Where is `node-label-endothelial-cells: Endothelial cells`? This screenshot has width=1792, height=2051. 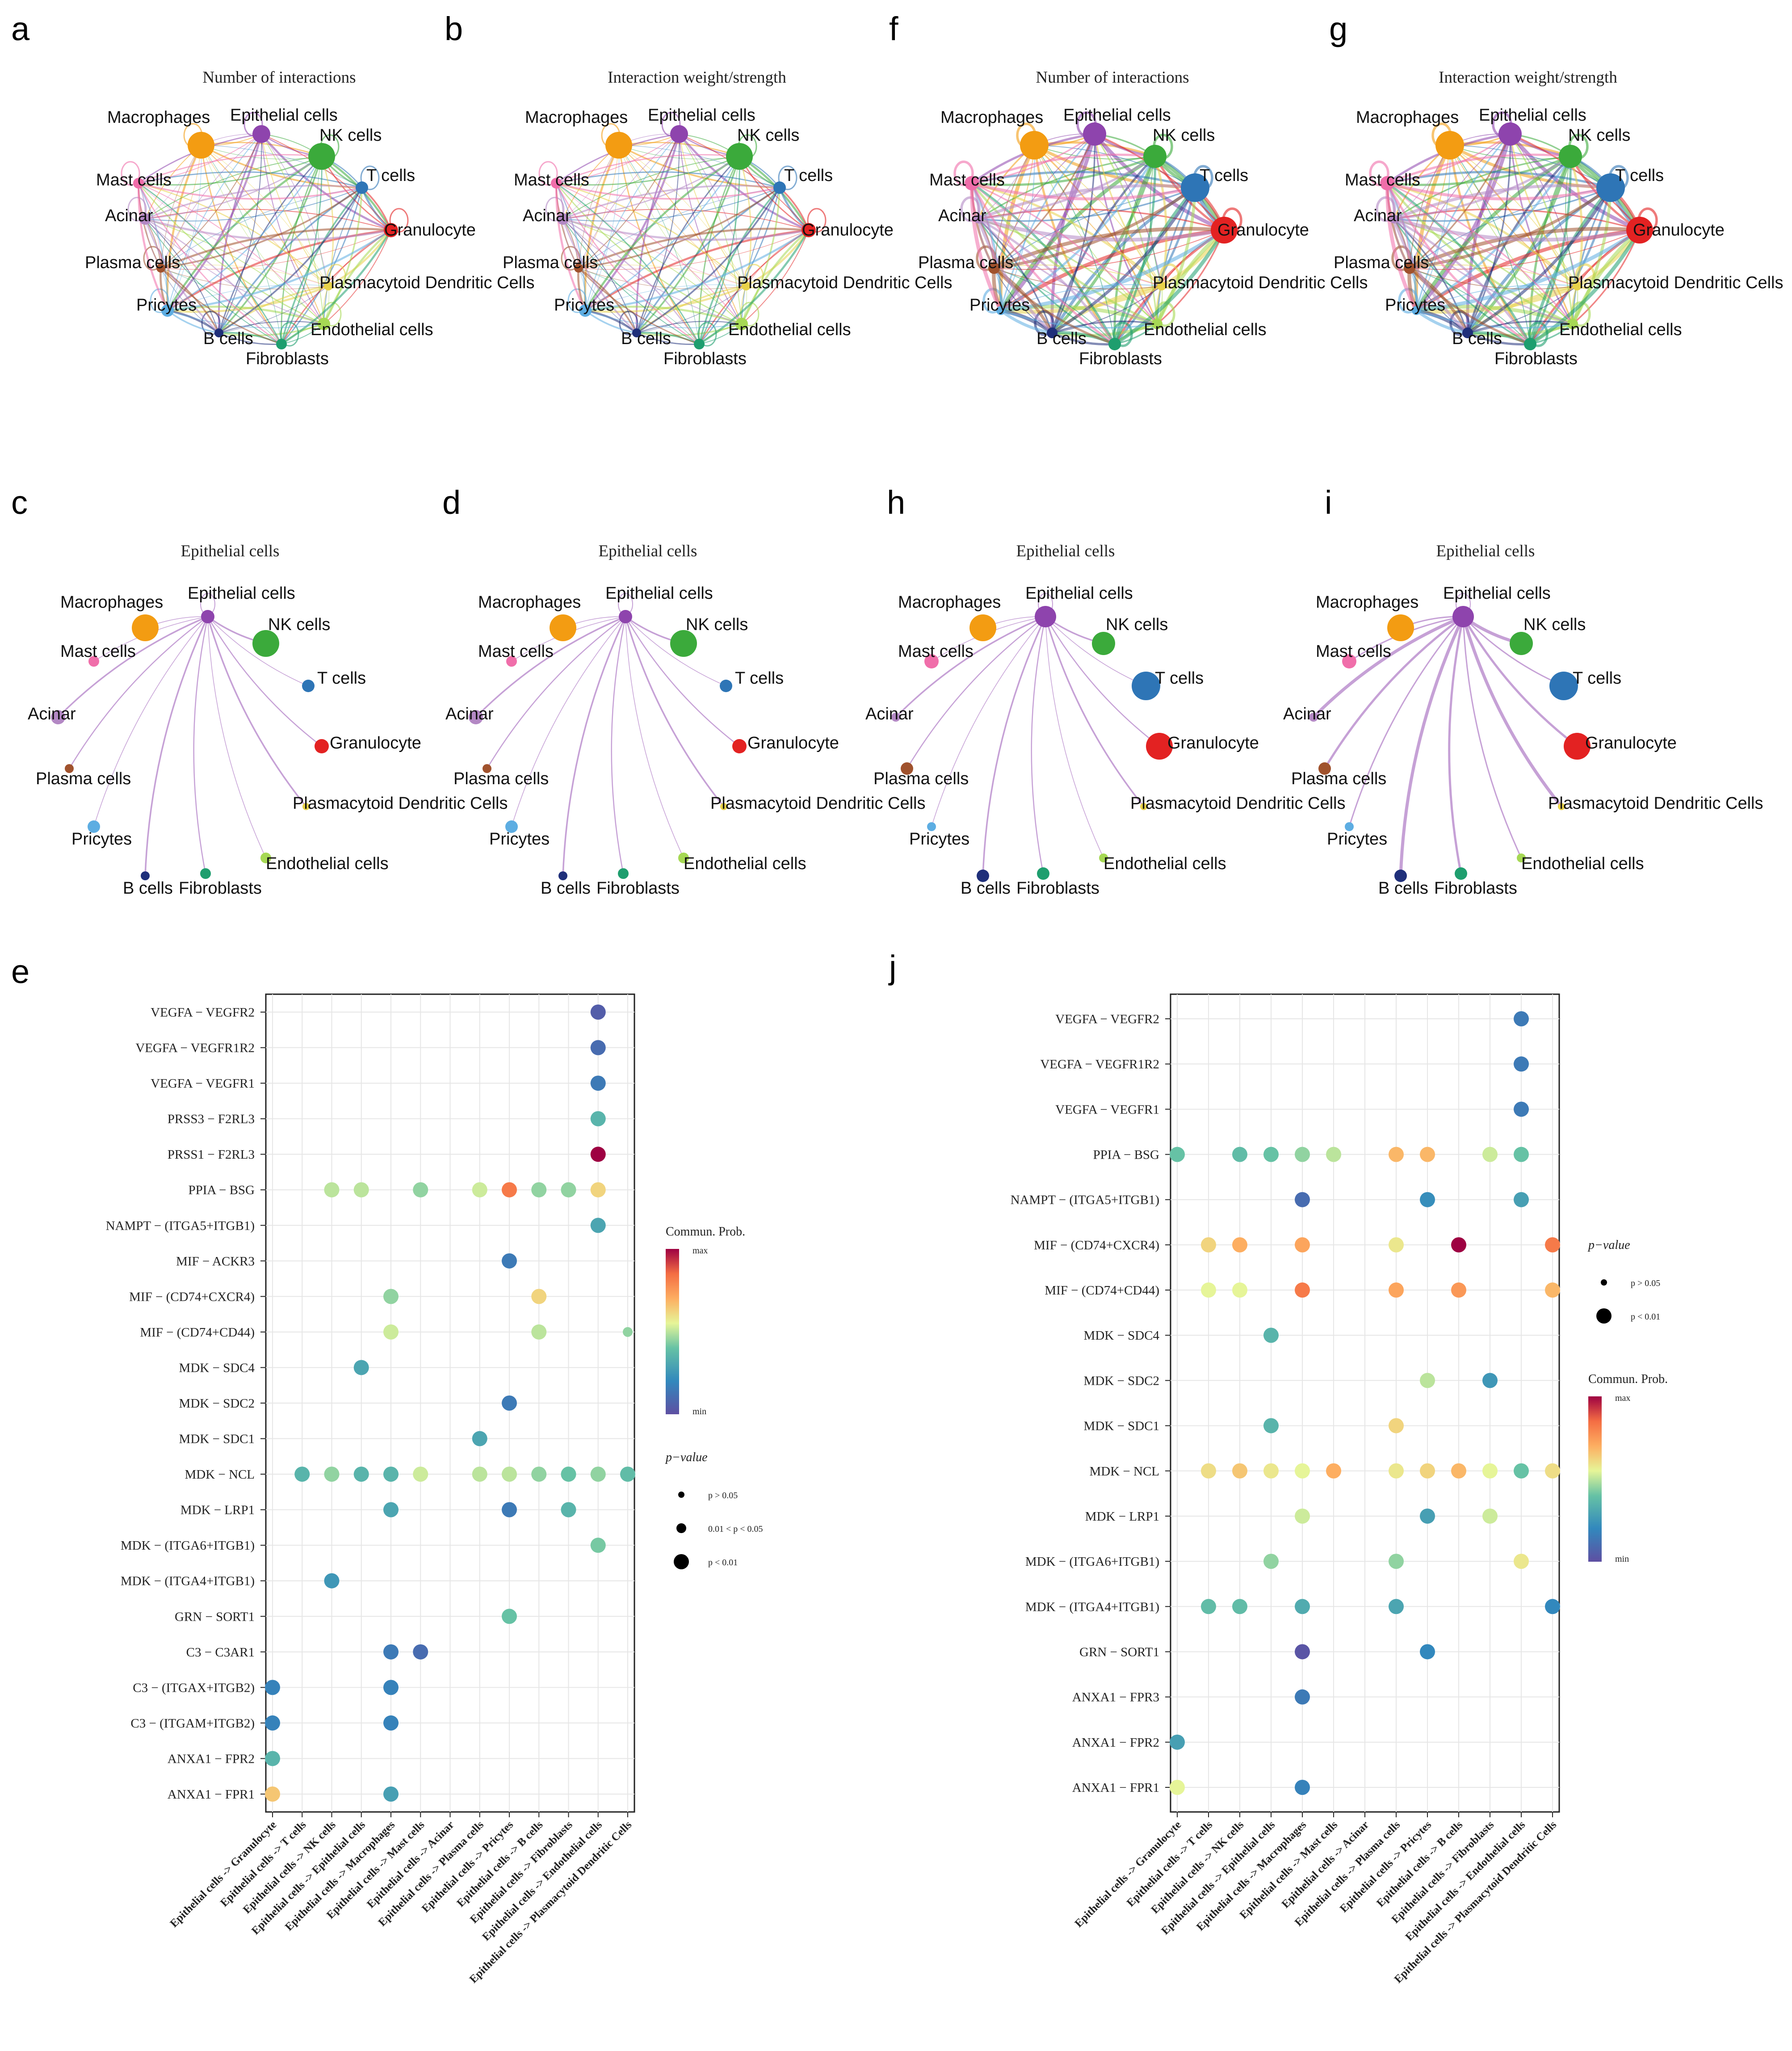
node-label-endothelial-cells: Endothelial cells is located at coordinates (745, 863).